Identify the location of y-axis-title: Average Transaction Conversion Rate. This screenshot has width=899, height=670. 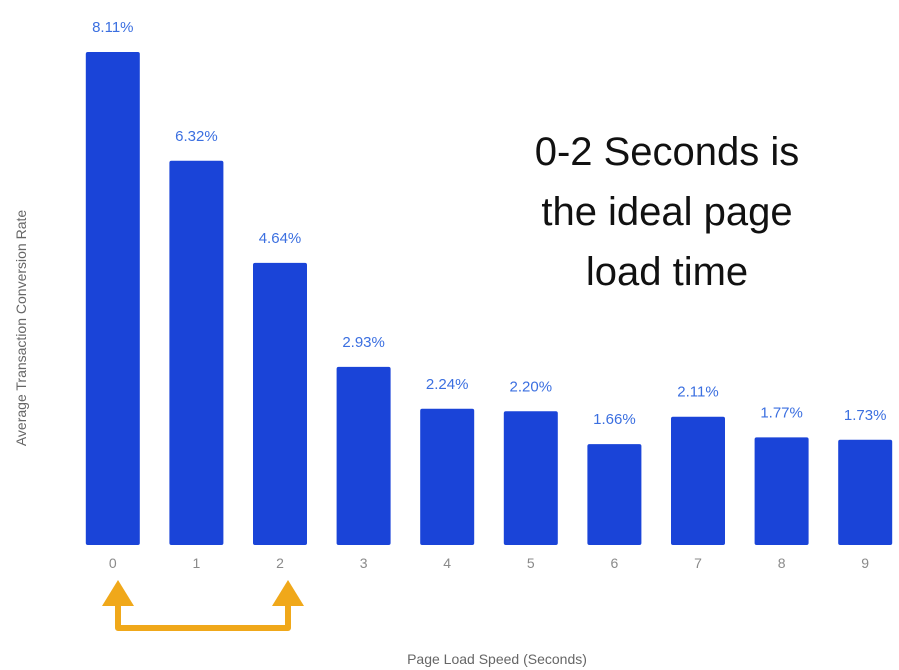
(21, 328).